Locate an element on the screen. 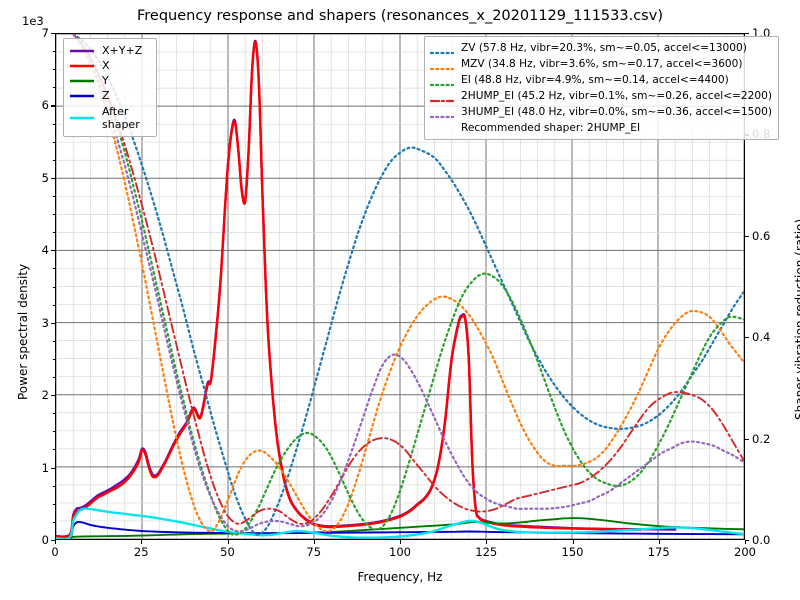 This screenshot has height=600, width=800. x-tick-label: 200 is located at coordinates (745, 552).